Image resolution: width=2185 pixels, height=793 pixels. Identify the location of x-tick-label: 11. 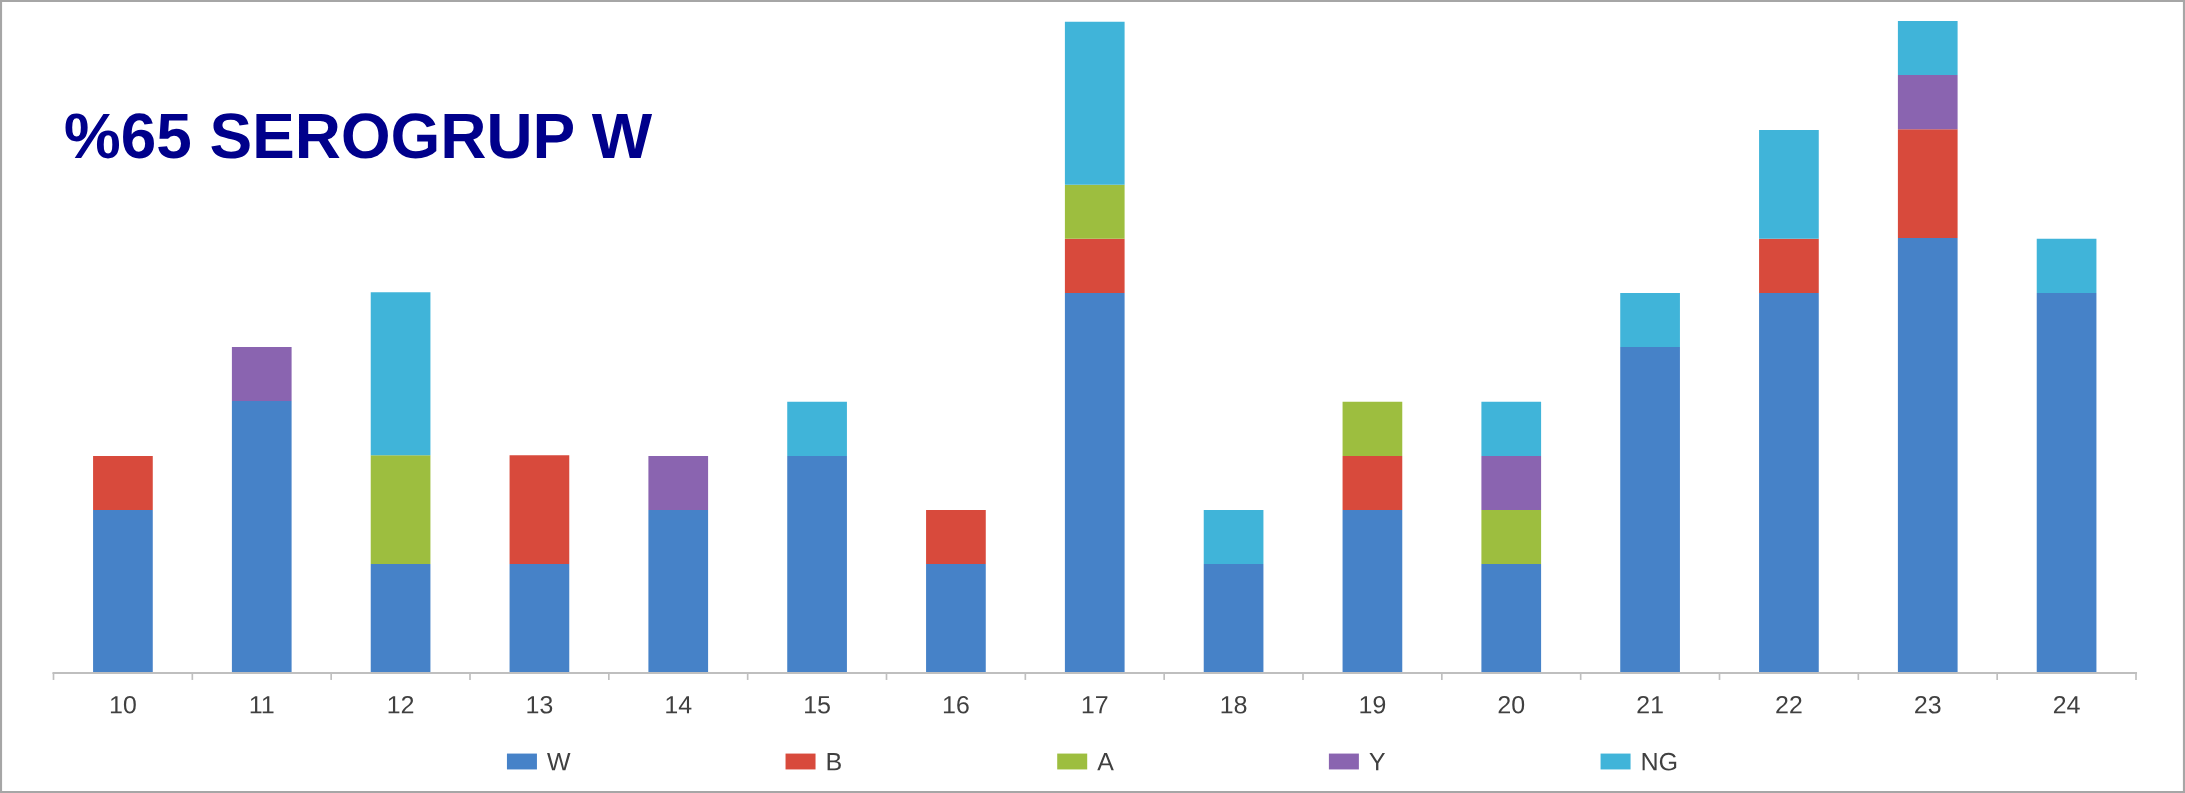
(262, 705).